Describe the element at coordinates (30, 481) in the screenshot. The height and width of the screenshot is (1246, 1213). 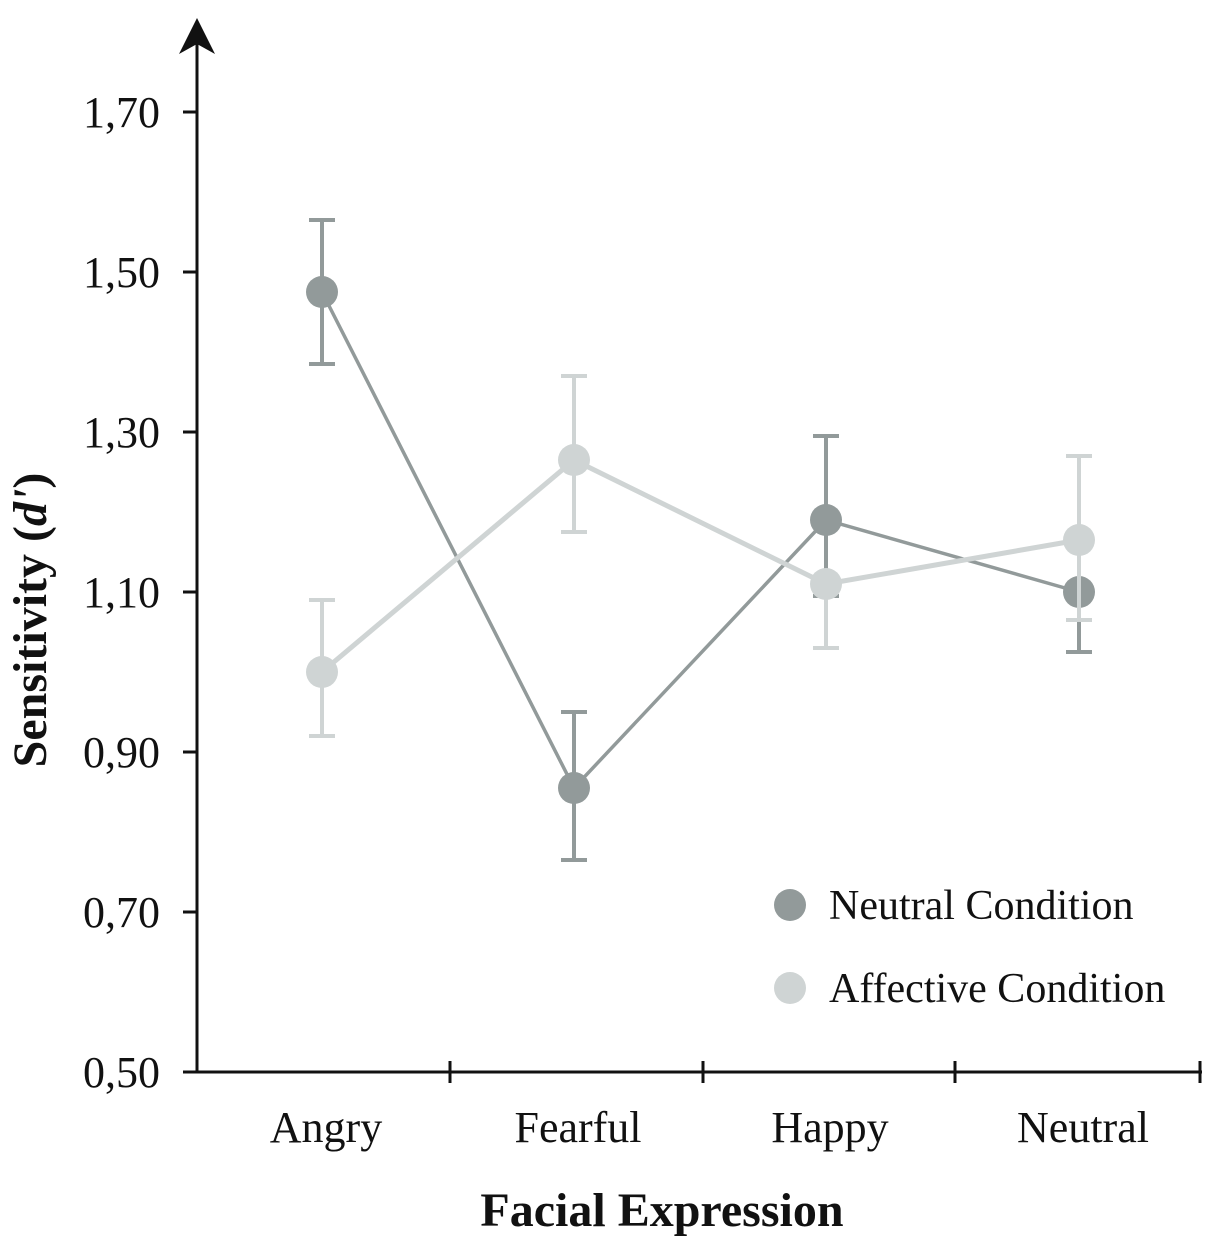
I see `y-axis-title-close: )` at that location.